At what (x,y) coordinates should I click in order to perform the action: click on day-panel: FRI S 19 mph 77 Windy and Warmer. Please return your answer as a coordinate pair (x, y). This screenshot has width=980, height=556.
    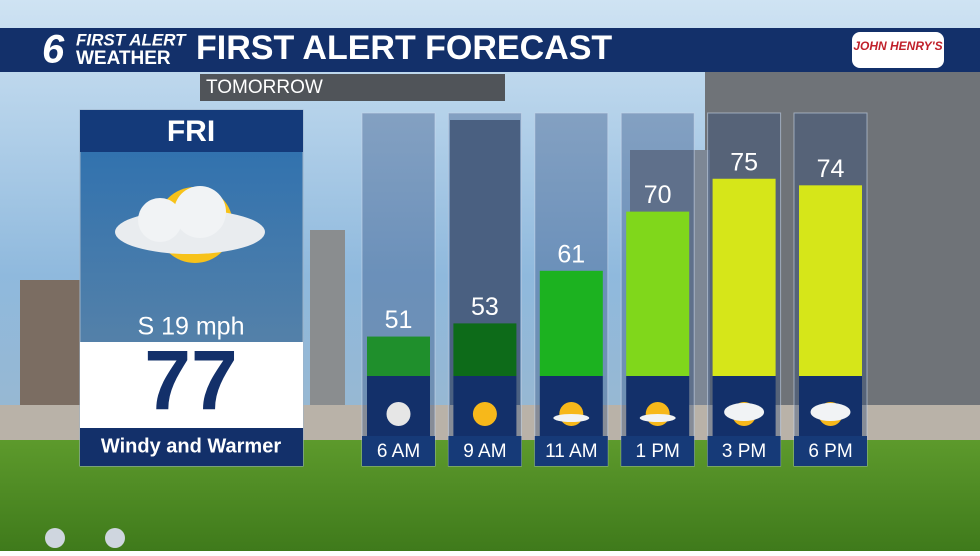
    Looking at the image, I should click on (191, 288).